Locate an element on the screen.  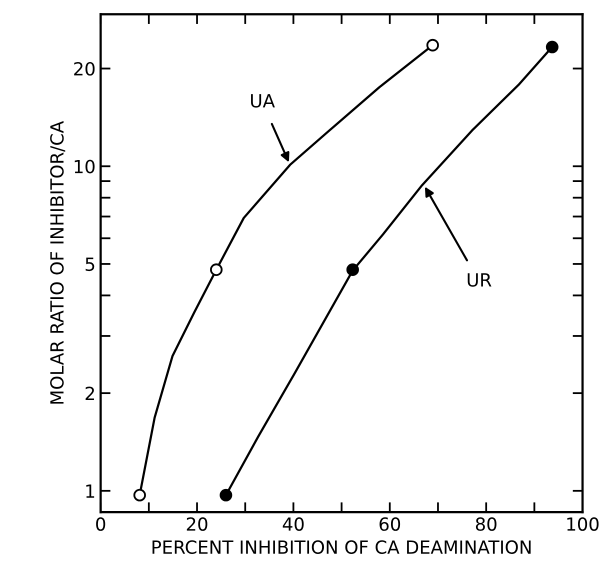
x-tick-label: 60 is located at coordinates (390, 524).